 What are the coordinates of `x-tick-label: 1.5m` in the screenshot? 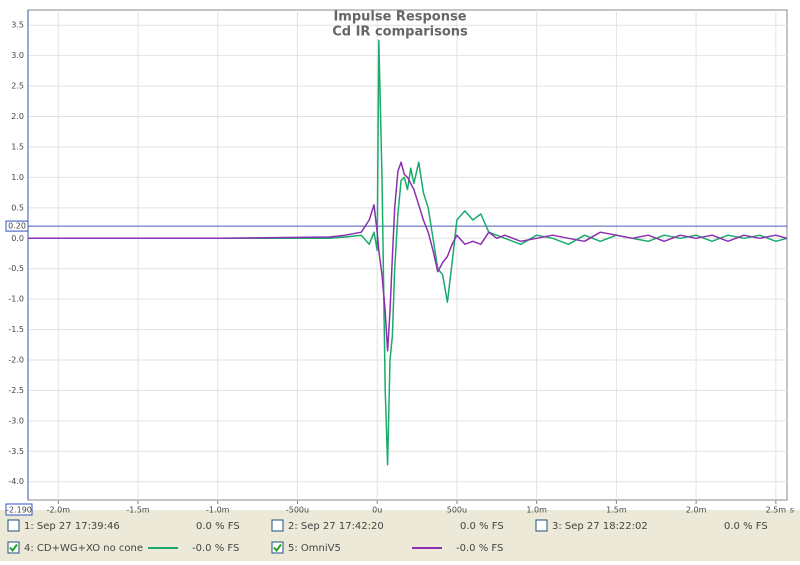 It's located at (616, 510).